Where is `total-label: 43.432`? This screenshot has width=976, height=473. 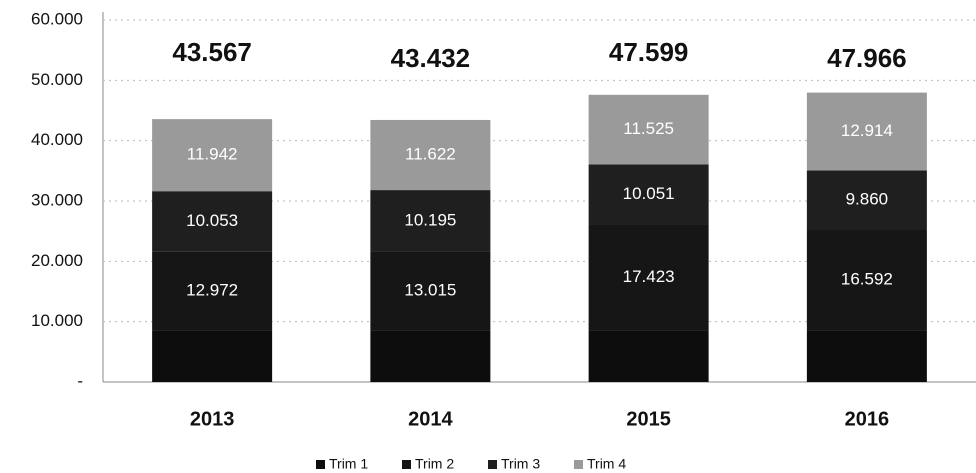 total-label: 43.432 is located at coordinates (431, 58).